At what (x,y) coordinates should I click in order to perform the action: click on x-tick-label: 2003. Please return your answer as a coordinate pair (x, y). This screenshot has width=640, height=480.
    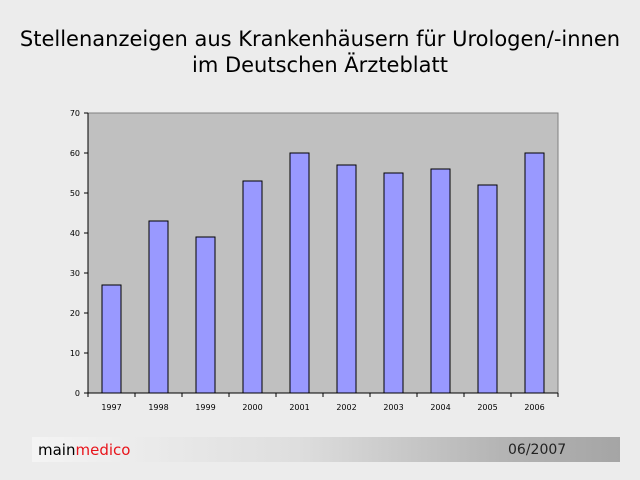
    Looking at the image, I should click on (393, 407).